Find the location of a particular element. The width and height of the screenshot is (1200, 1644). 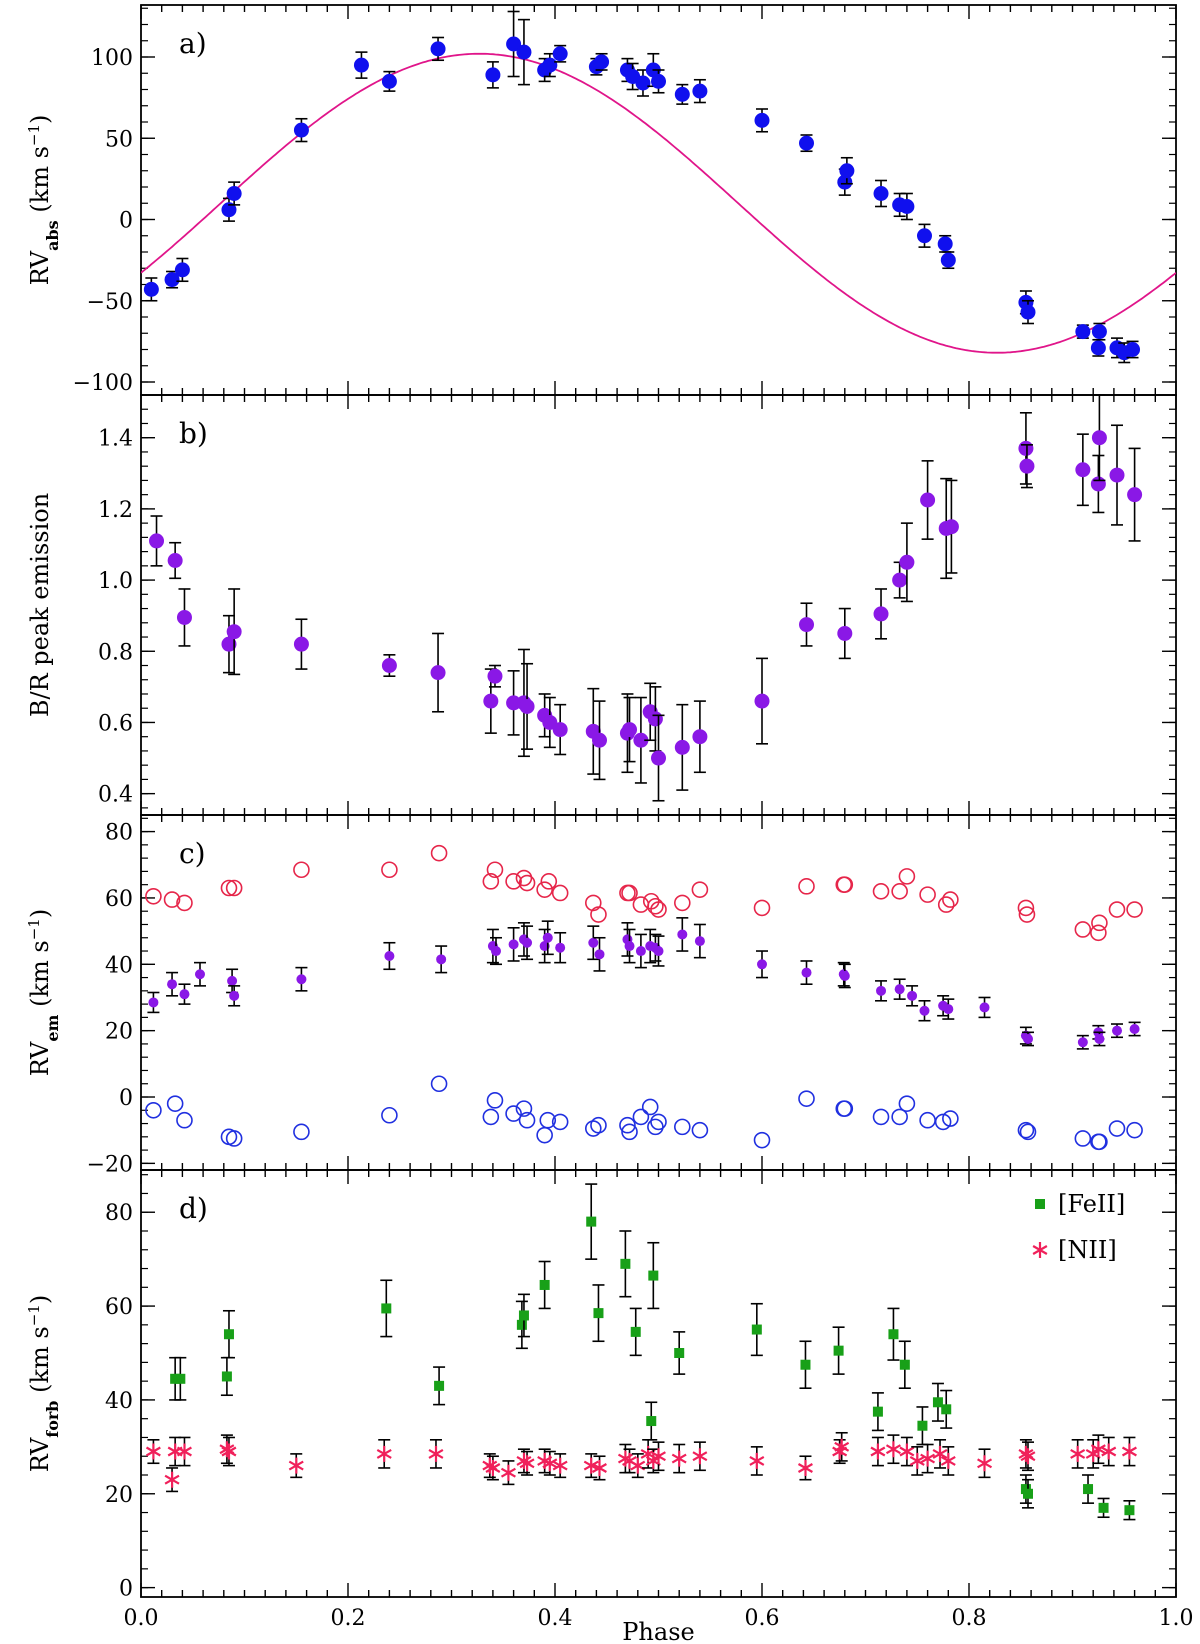

y-tick-label: 1.4 is located at coordinates (115, 439).